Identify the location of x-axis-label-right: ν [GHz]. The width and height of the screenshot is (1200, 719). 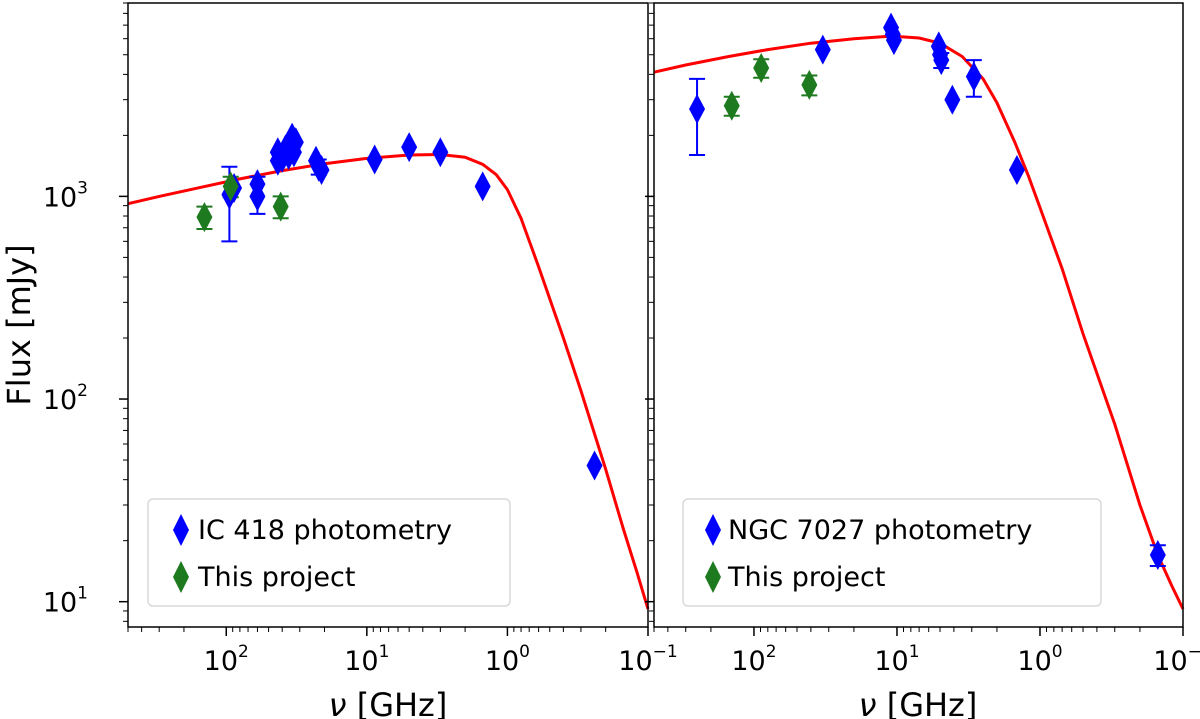
(918, 702).